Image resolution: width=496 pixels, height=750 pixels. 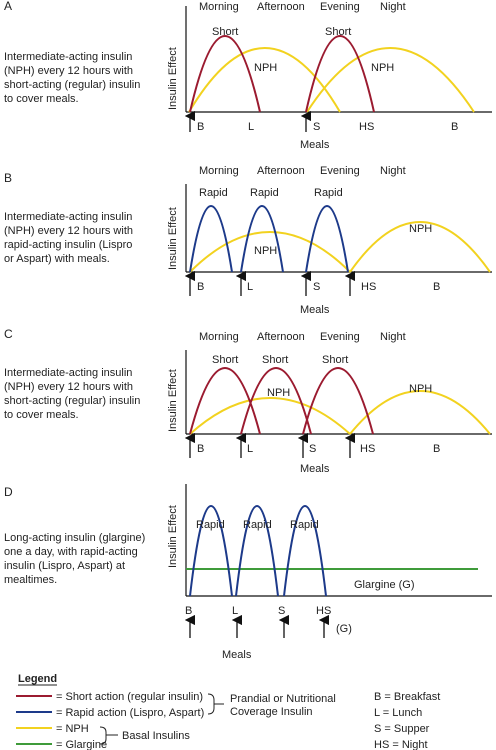 I want to click on panel-b-desc-line-4: or Aspart) with meals., so click(x=57, y=259).